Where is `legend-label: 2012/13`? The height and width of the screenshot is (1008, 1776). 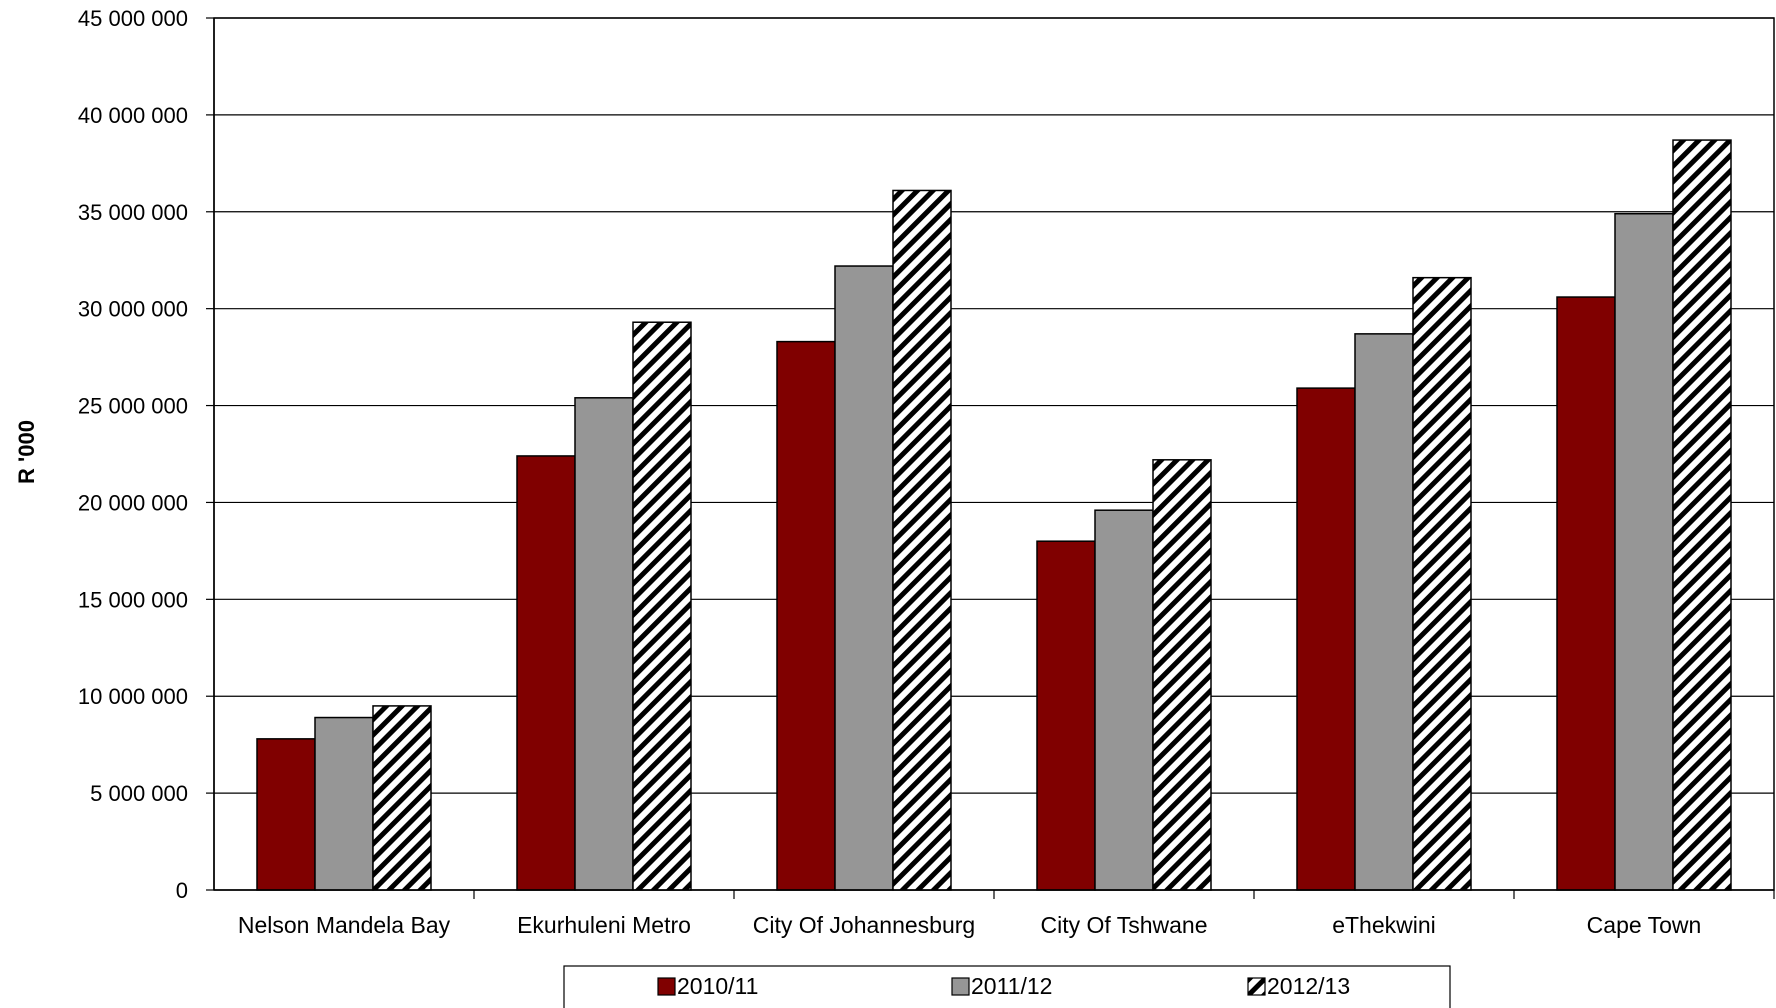
legend-label: 2012/13 is located at coordinates (1308, 986).